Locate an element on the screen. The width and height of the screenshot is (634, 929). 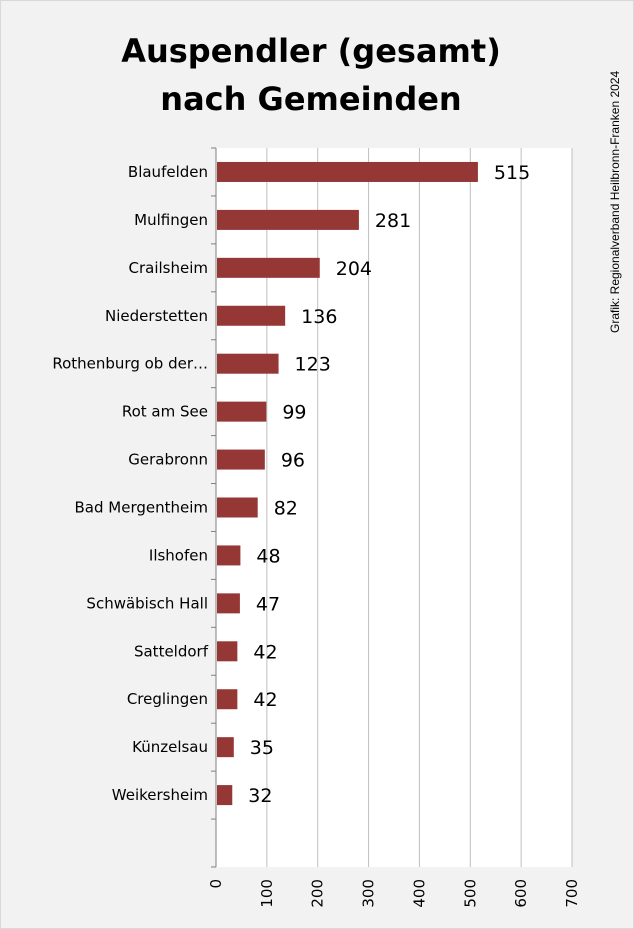
data-label: 136 is located at coordinates (319, 317).